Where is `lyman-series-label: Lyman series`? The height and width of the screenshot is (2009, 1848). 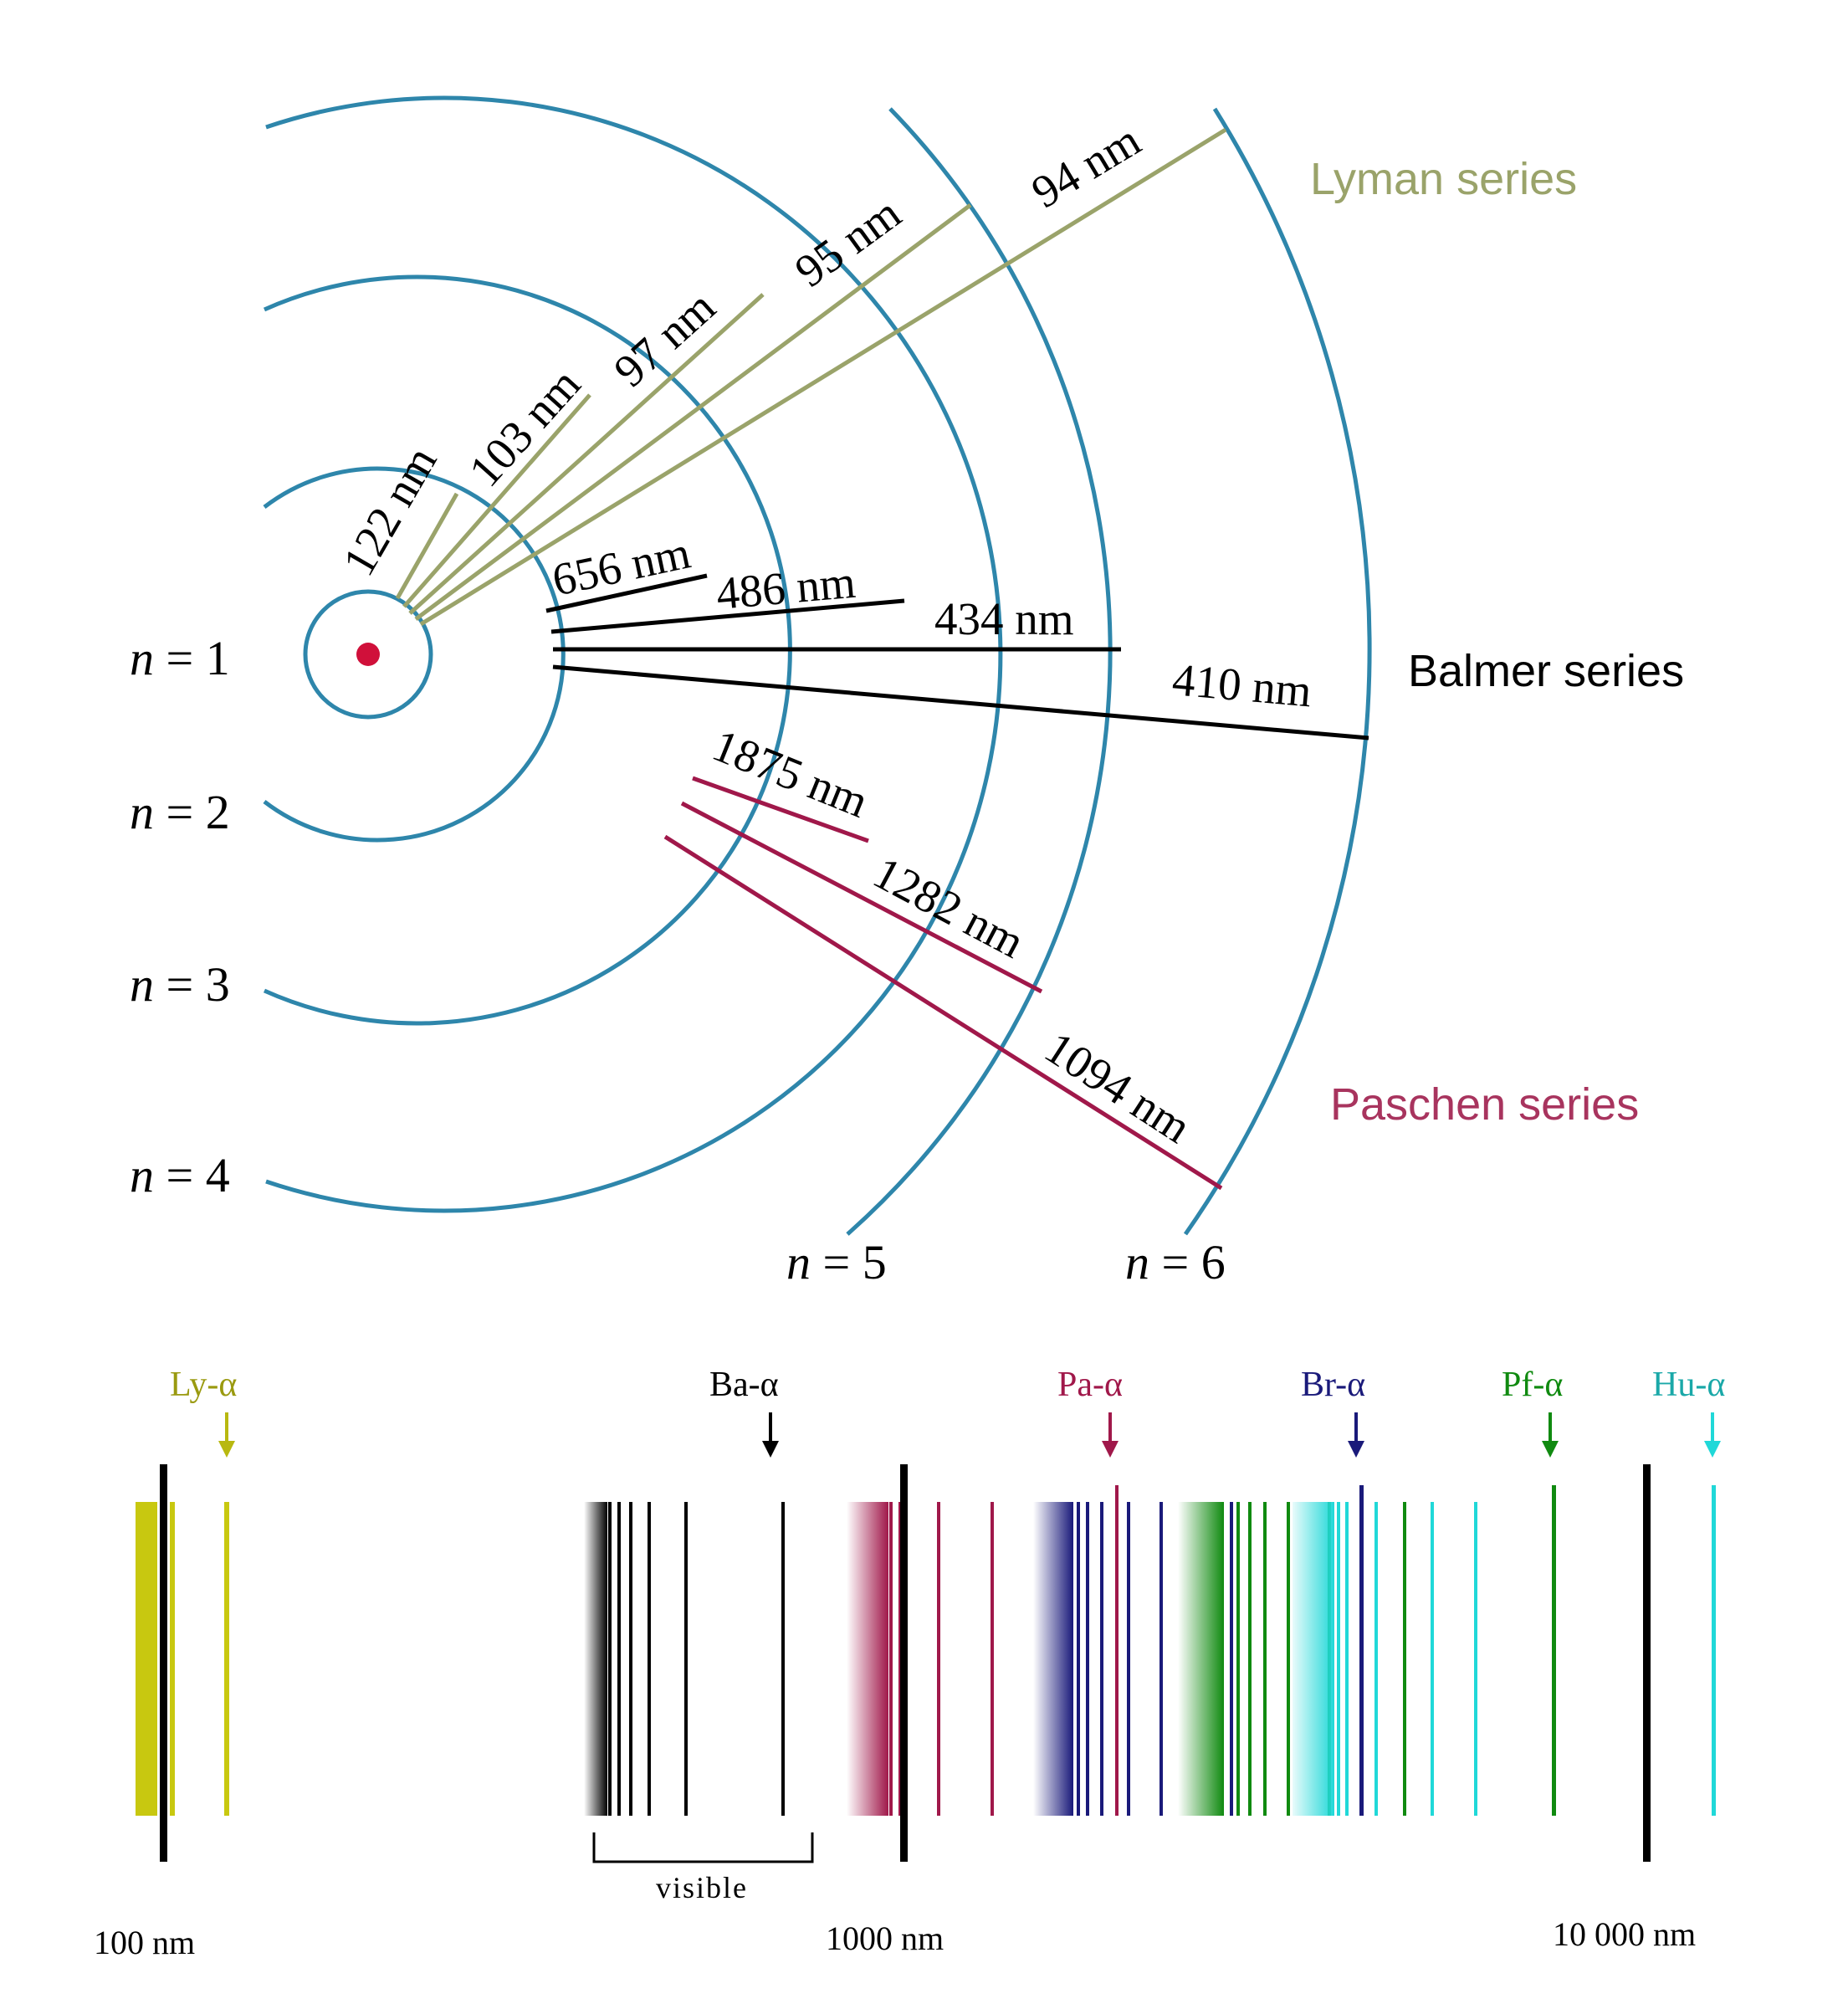 lyman-series-label: Lyman series is located at coordinates (1443, 179).